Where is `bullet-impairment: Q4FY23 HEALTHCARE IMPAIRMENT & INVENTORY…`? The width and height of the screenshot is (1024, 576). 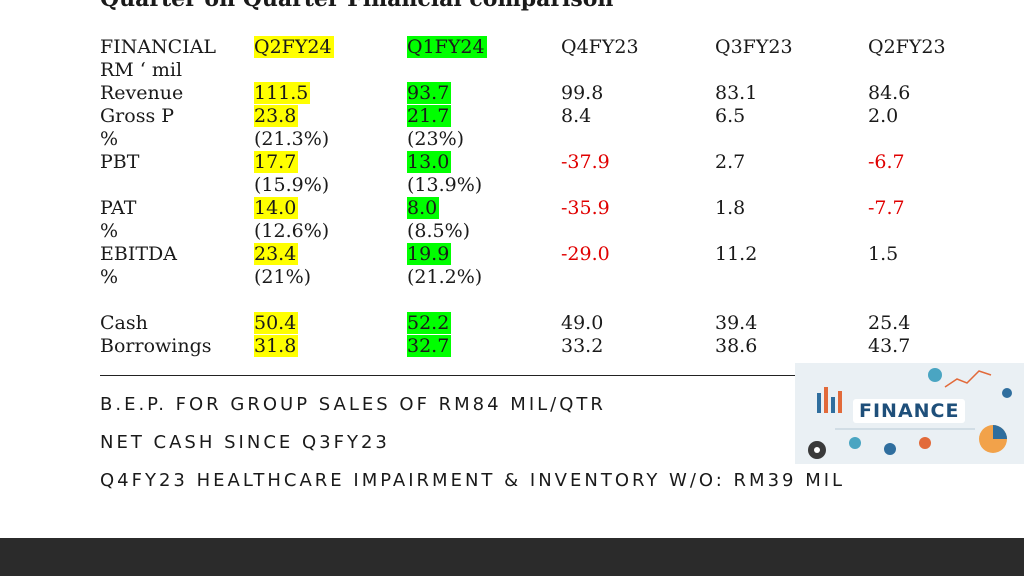
bullet-impairment: Q4FY23 HEALTHCARE IMPAIRMENT & INVENTORY… is located at coordinates (473, 480).